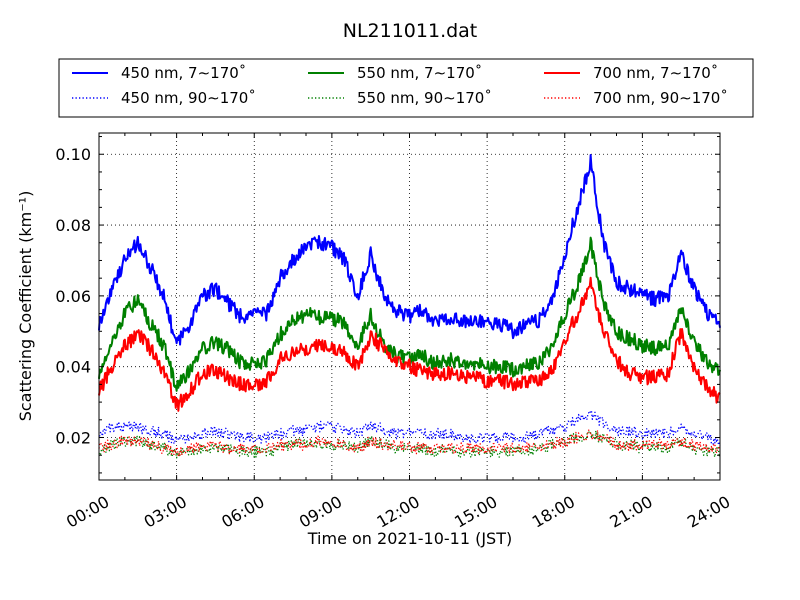 The height and width of the screenshot is (600, 800). What do you see at coordinates (165, 512) in the screenshot?
I see `x-tick-label: 03:00` at bounding box center [165, 512].